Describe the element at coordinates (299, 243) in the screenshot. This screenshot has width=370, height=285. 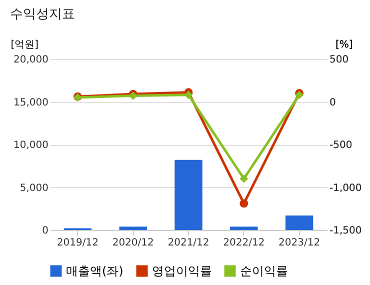
I see `x-tick-label: 2023/12` at that location.